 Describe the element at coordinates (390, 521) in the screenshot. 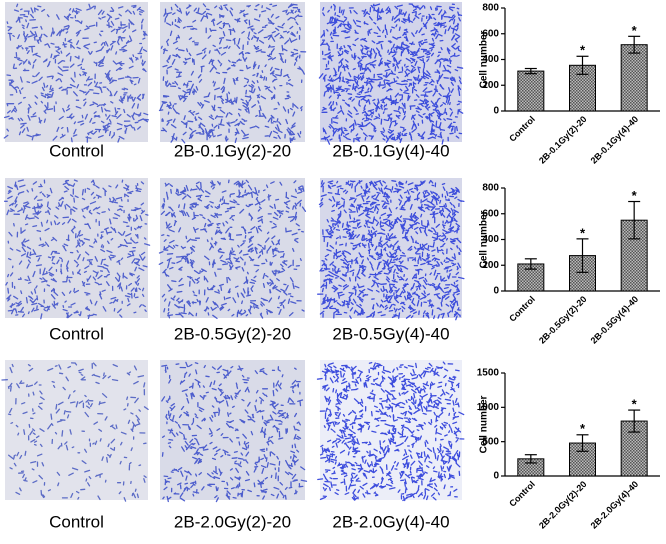

I see `image-label: 2B-2.0Gy(4)-40` at that location.